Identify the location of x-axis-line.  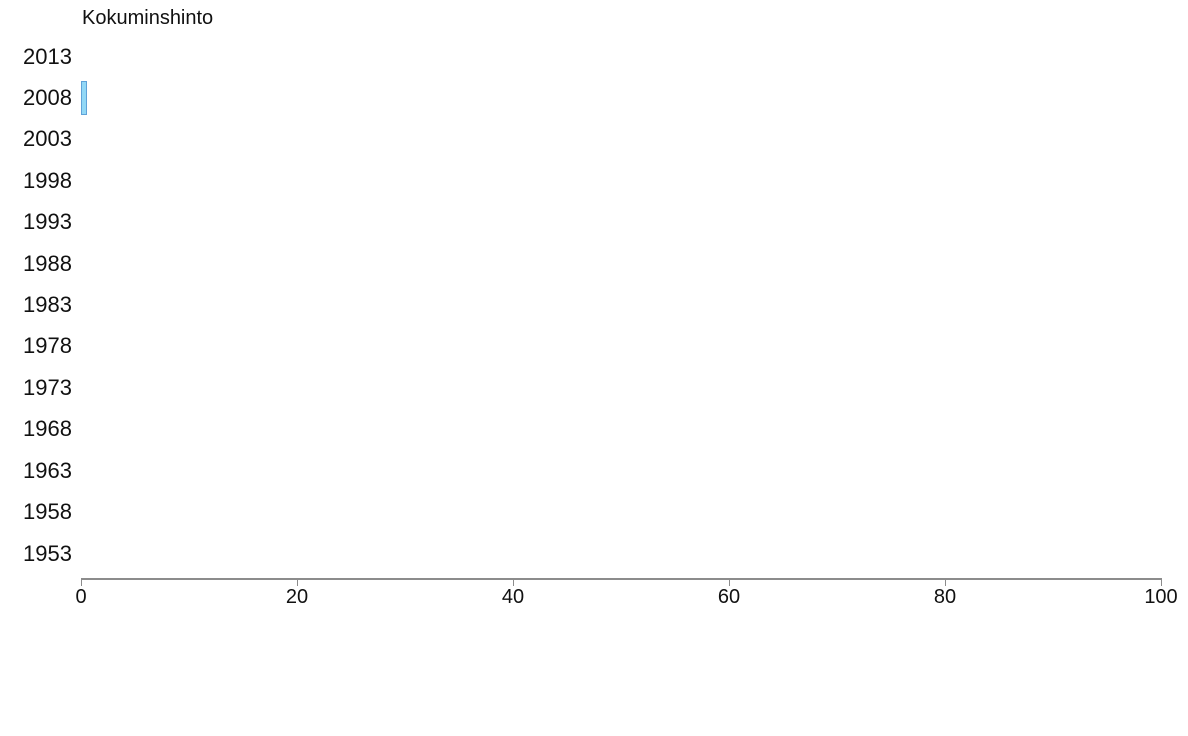
(621, 579).